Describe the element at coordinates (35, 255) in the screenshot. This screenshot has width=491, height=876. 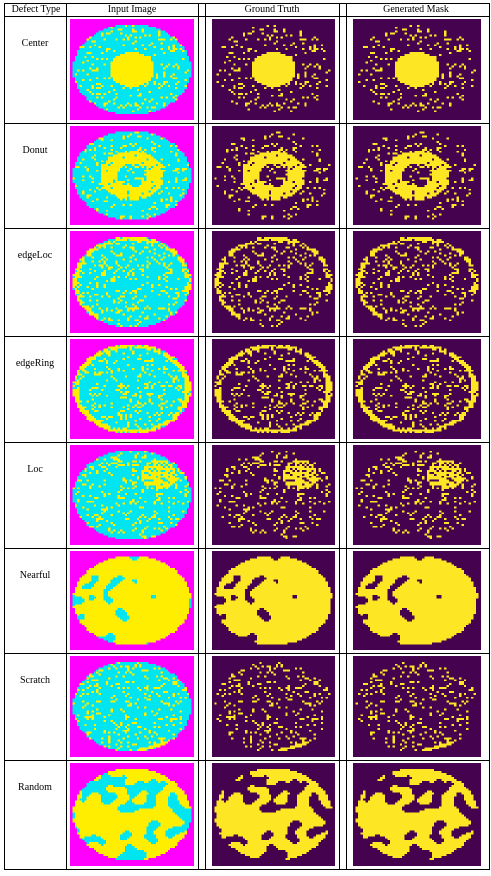
I see `defect-type-label: edgeLoc` at that location.